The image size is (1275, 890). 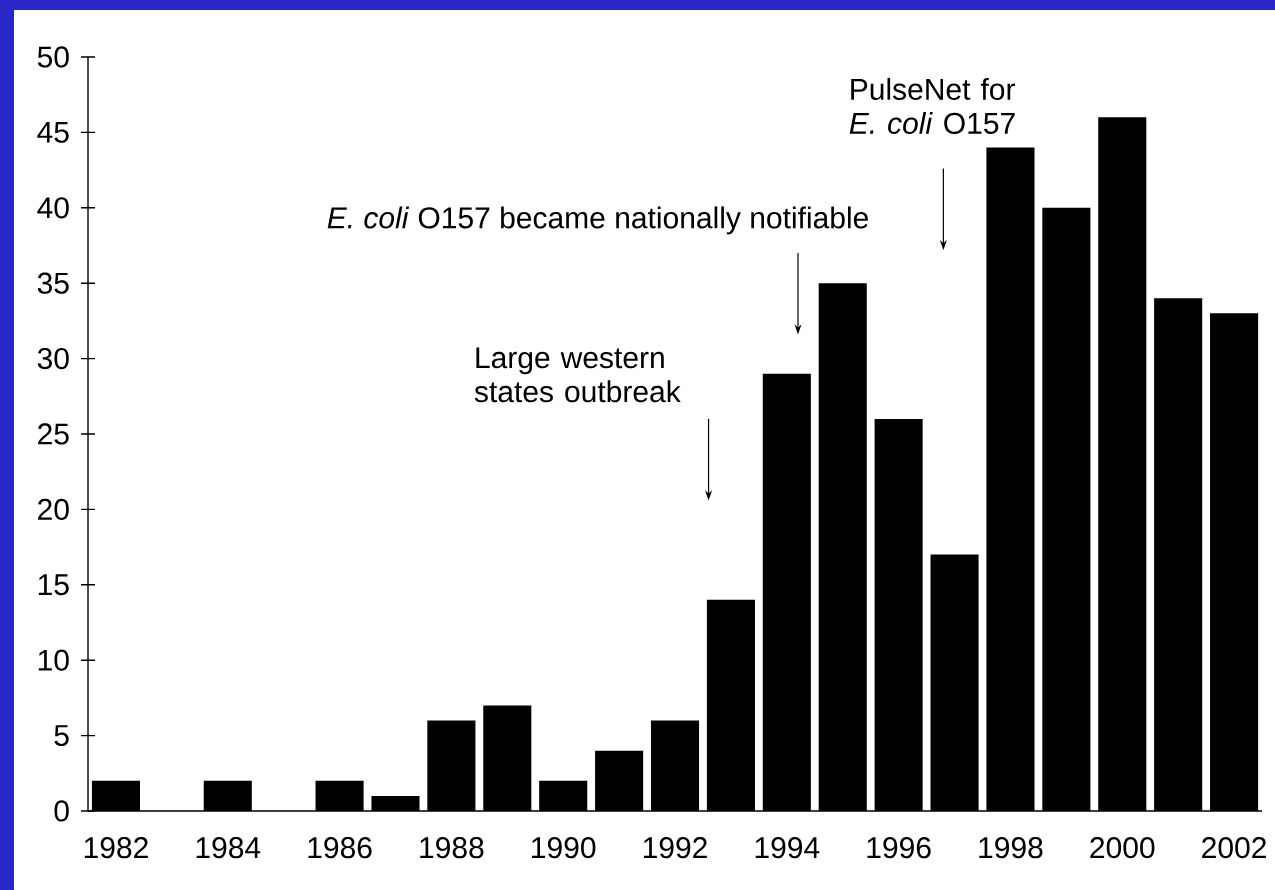 What do you see at coordinates (932, 105) in the screenshot?
I see `annotation: PulseNet for E. coli O157` at bounding box center [932, 105].